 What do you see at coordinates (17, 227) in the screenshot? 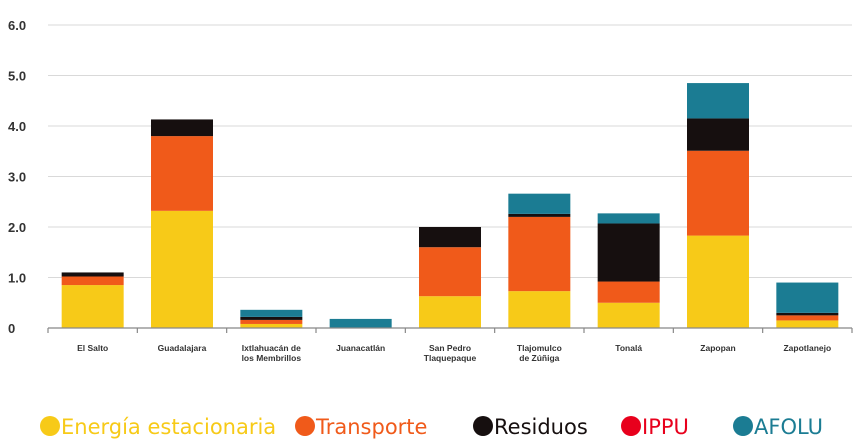
I see `y-tick-label: 2.0` at bounding box center [17, 227].